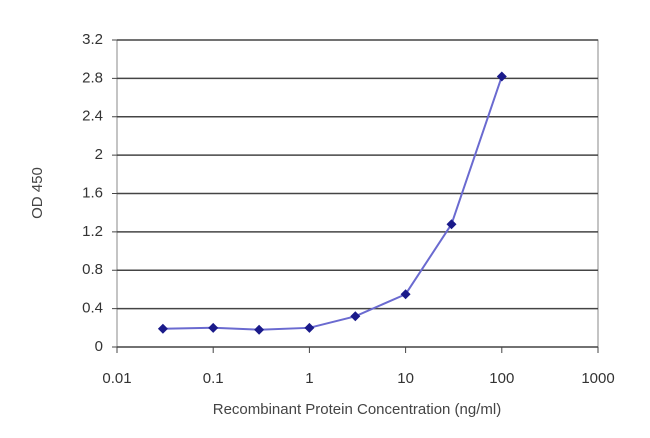 Image resolution: width=650 pixels, height=438 pixels. Describe the element at coordinates (213, 378) in the screenshot. I see `x-tick-label: 0.1` at that location.